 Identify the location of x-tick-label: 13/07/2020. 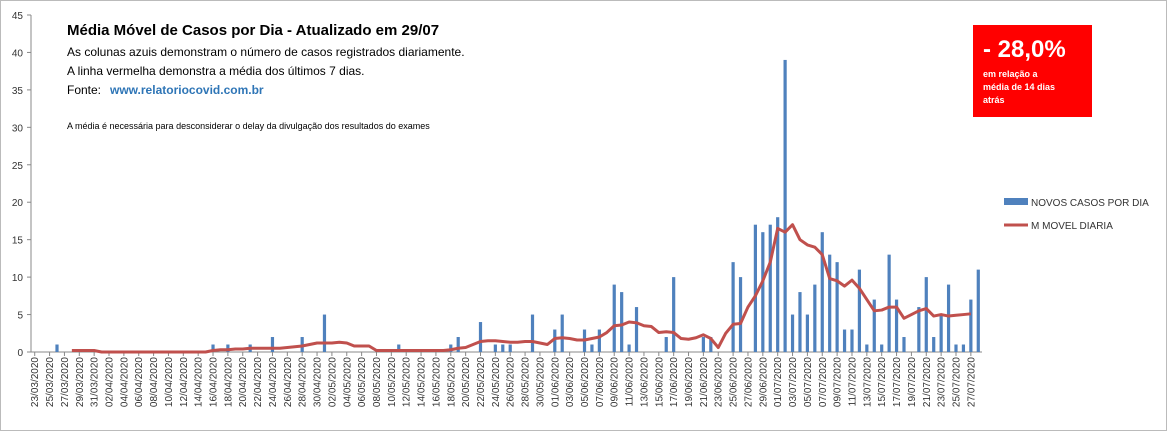
(867, 382).